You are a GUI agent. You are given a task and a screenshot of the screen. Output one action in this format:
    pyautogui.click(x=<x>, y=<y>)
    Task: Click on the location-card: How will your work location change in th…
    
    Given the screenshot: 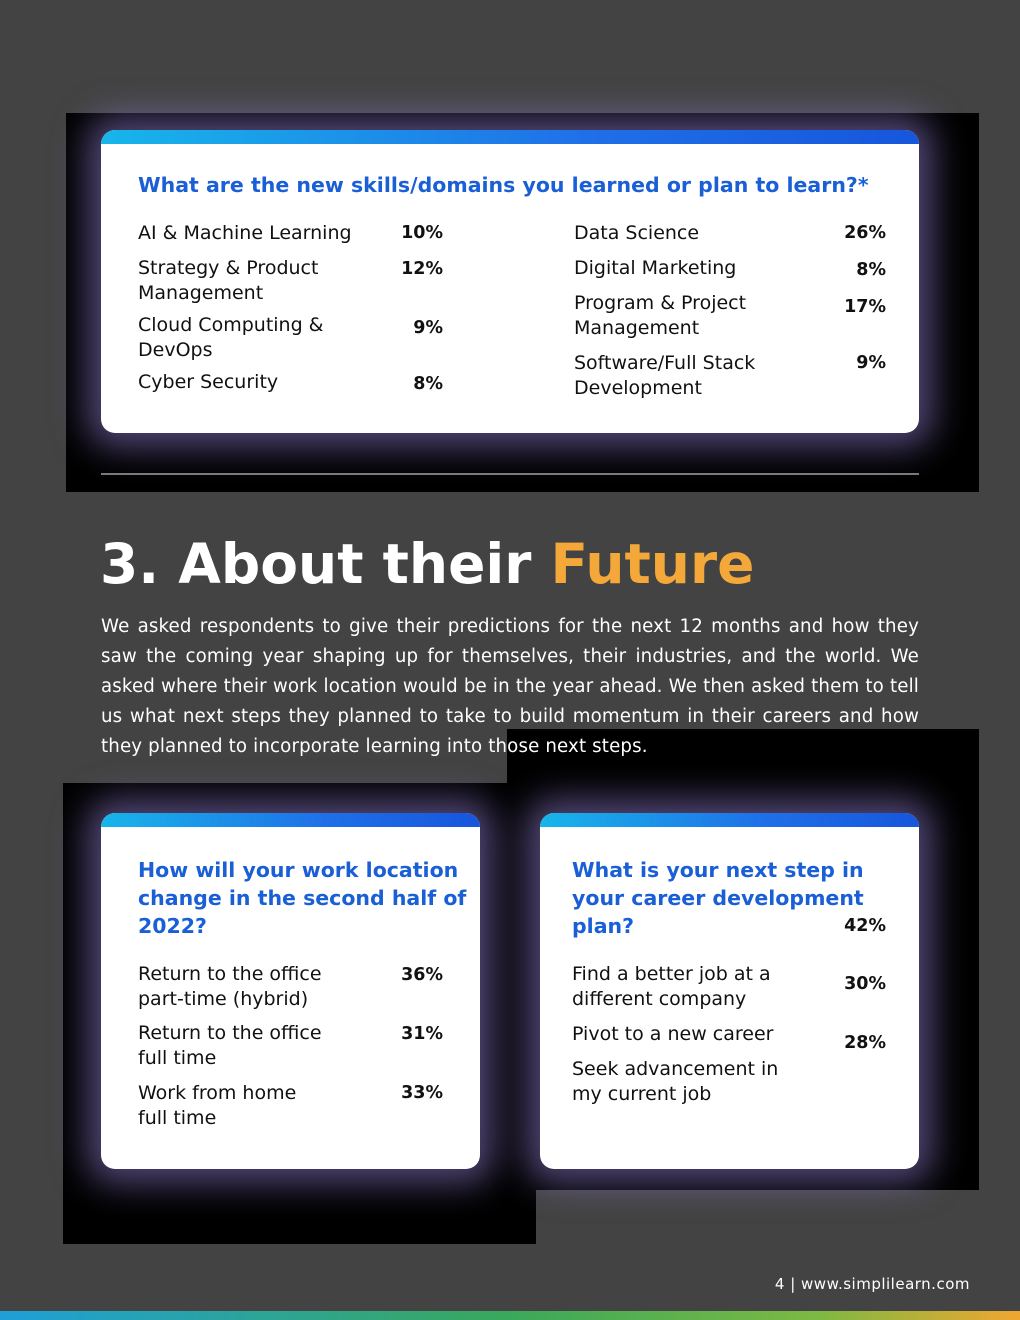 What is the action you would take?
    pyautogui.click(x=290, y=991)
    